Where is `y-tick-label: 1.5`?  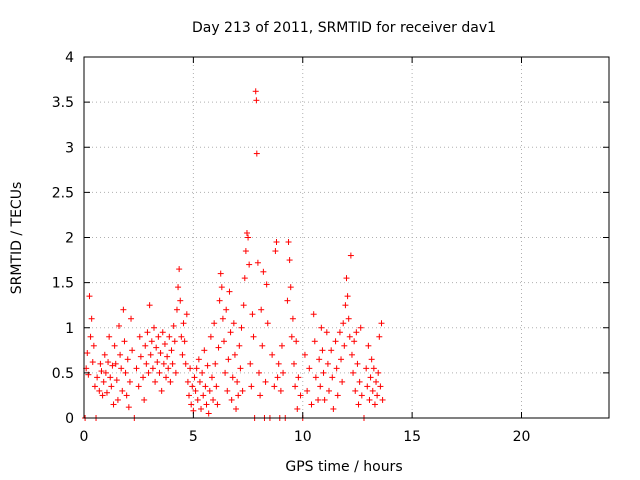 y-tick-label: 1.5 is located at coordinates (63, 284).